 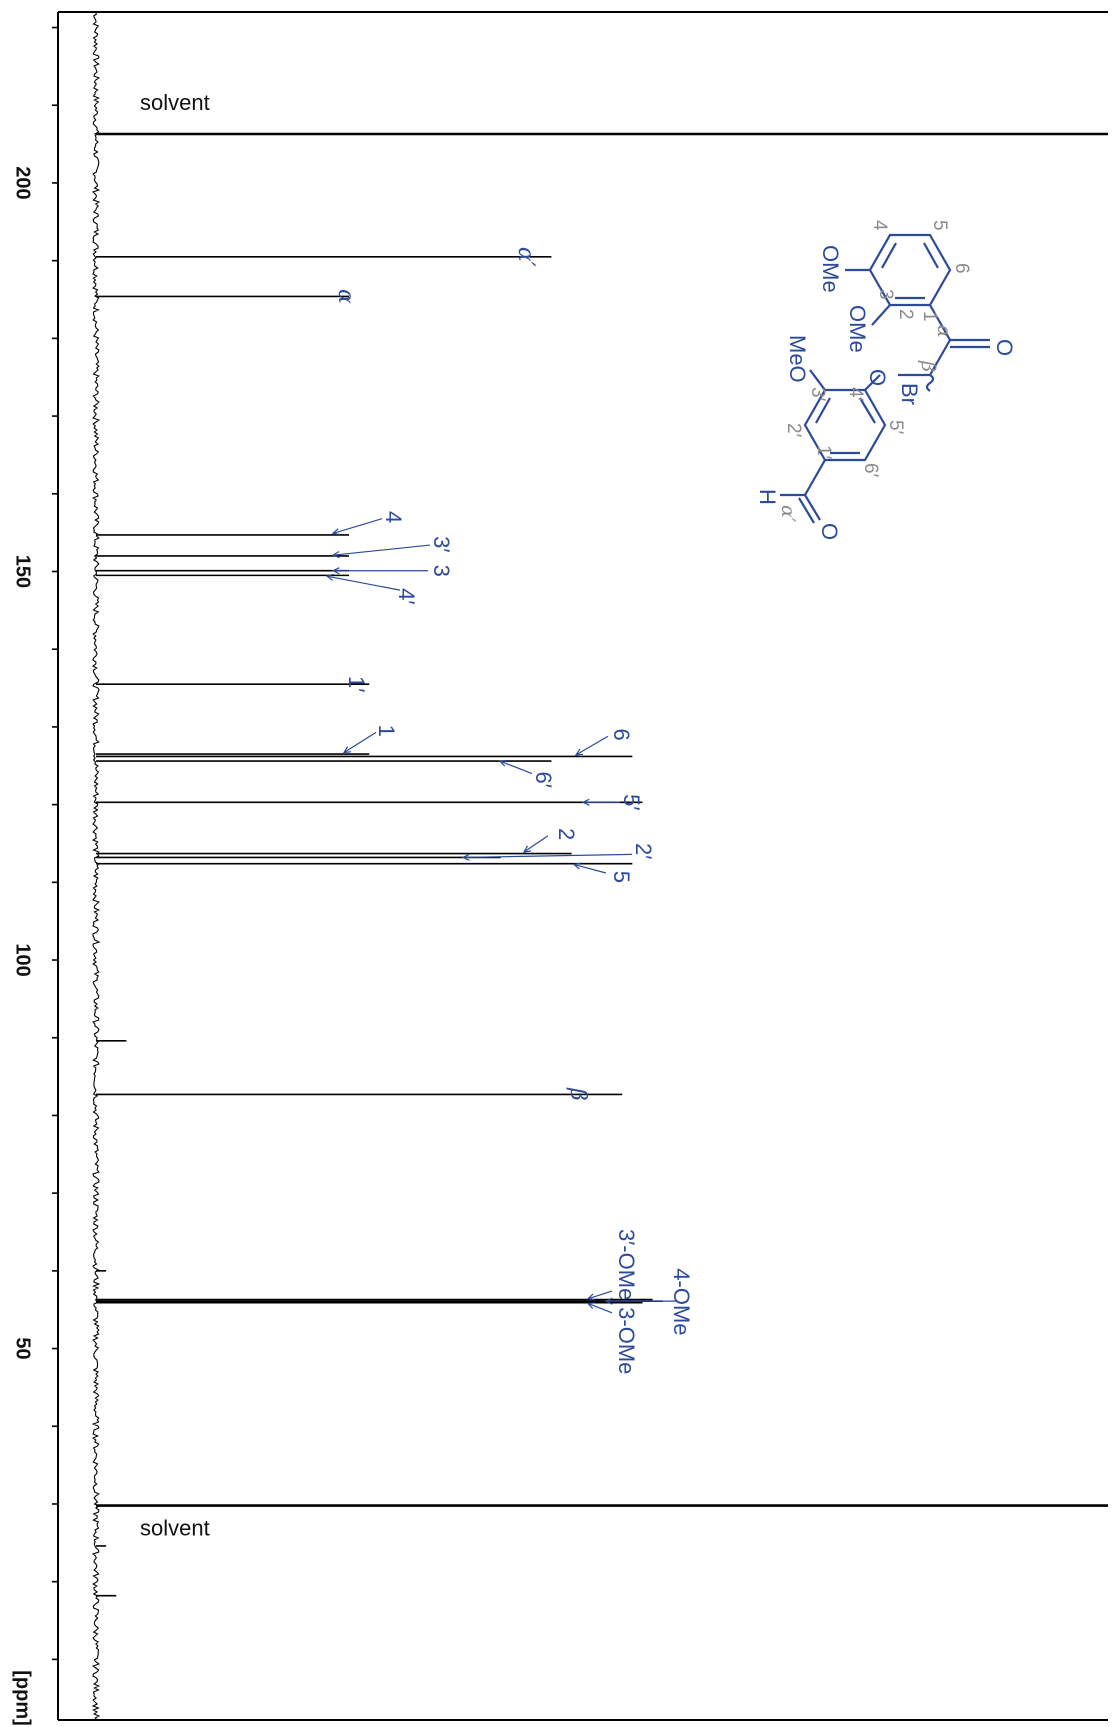 I want to click on peak-label: 5′, so click(x=631, y=802).